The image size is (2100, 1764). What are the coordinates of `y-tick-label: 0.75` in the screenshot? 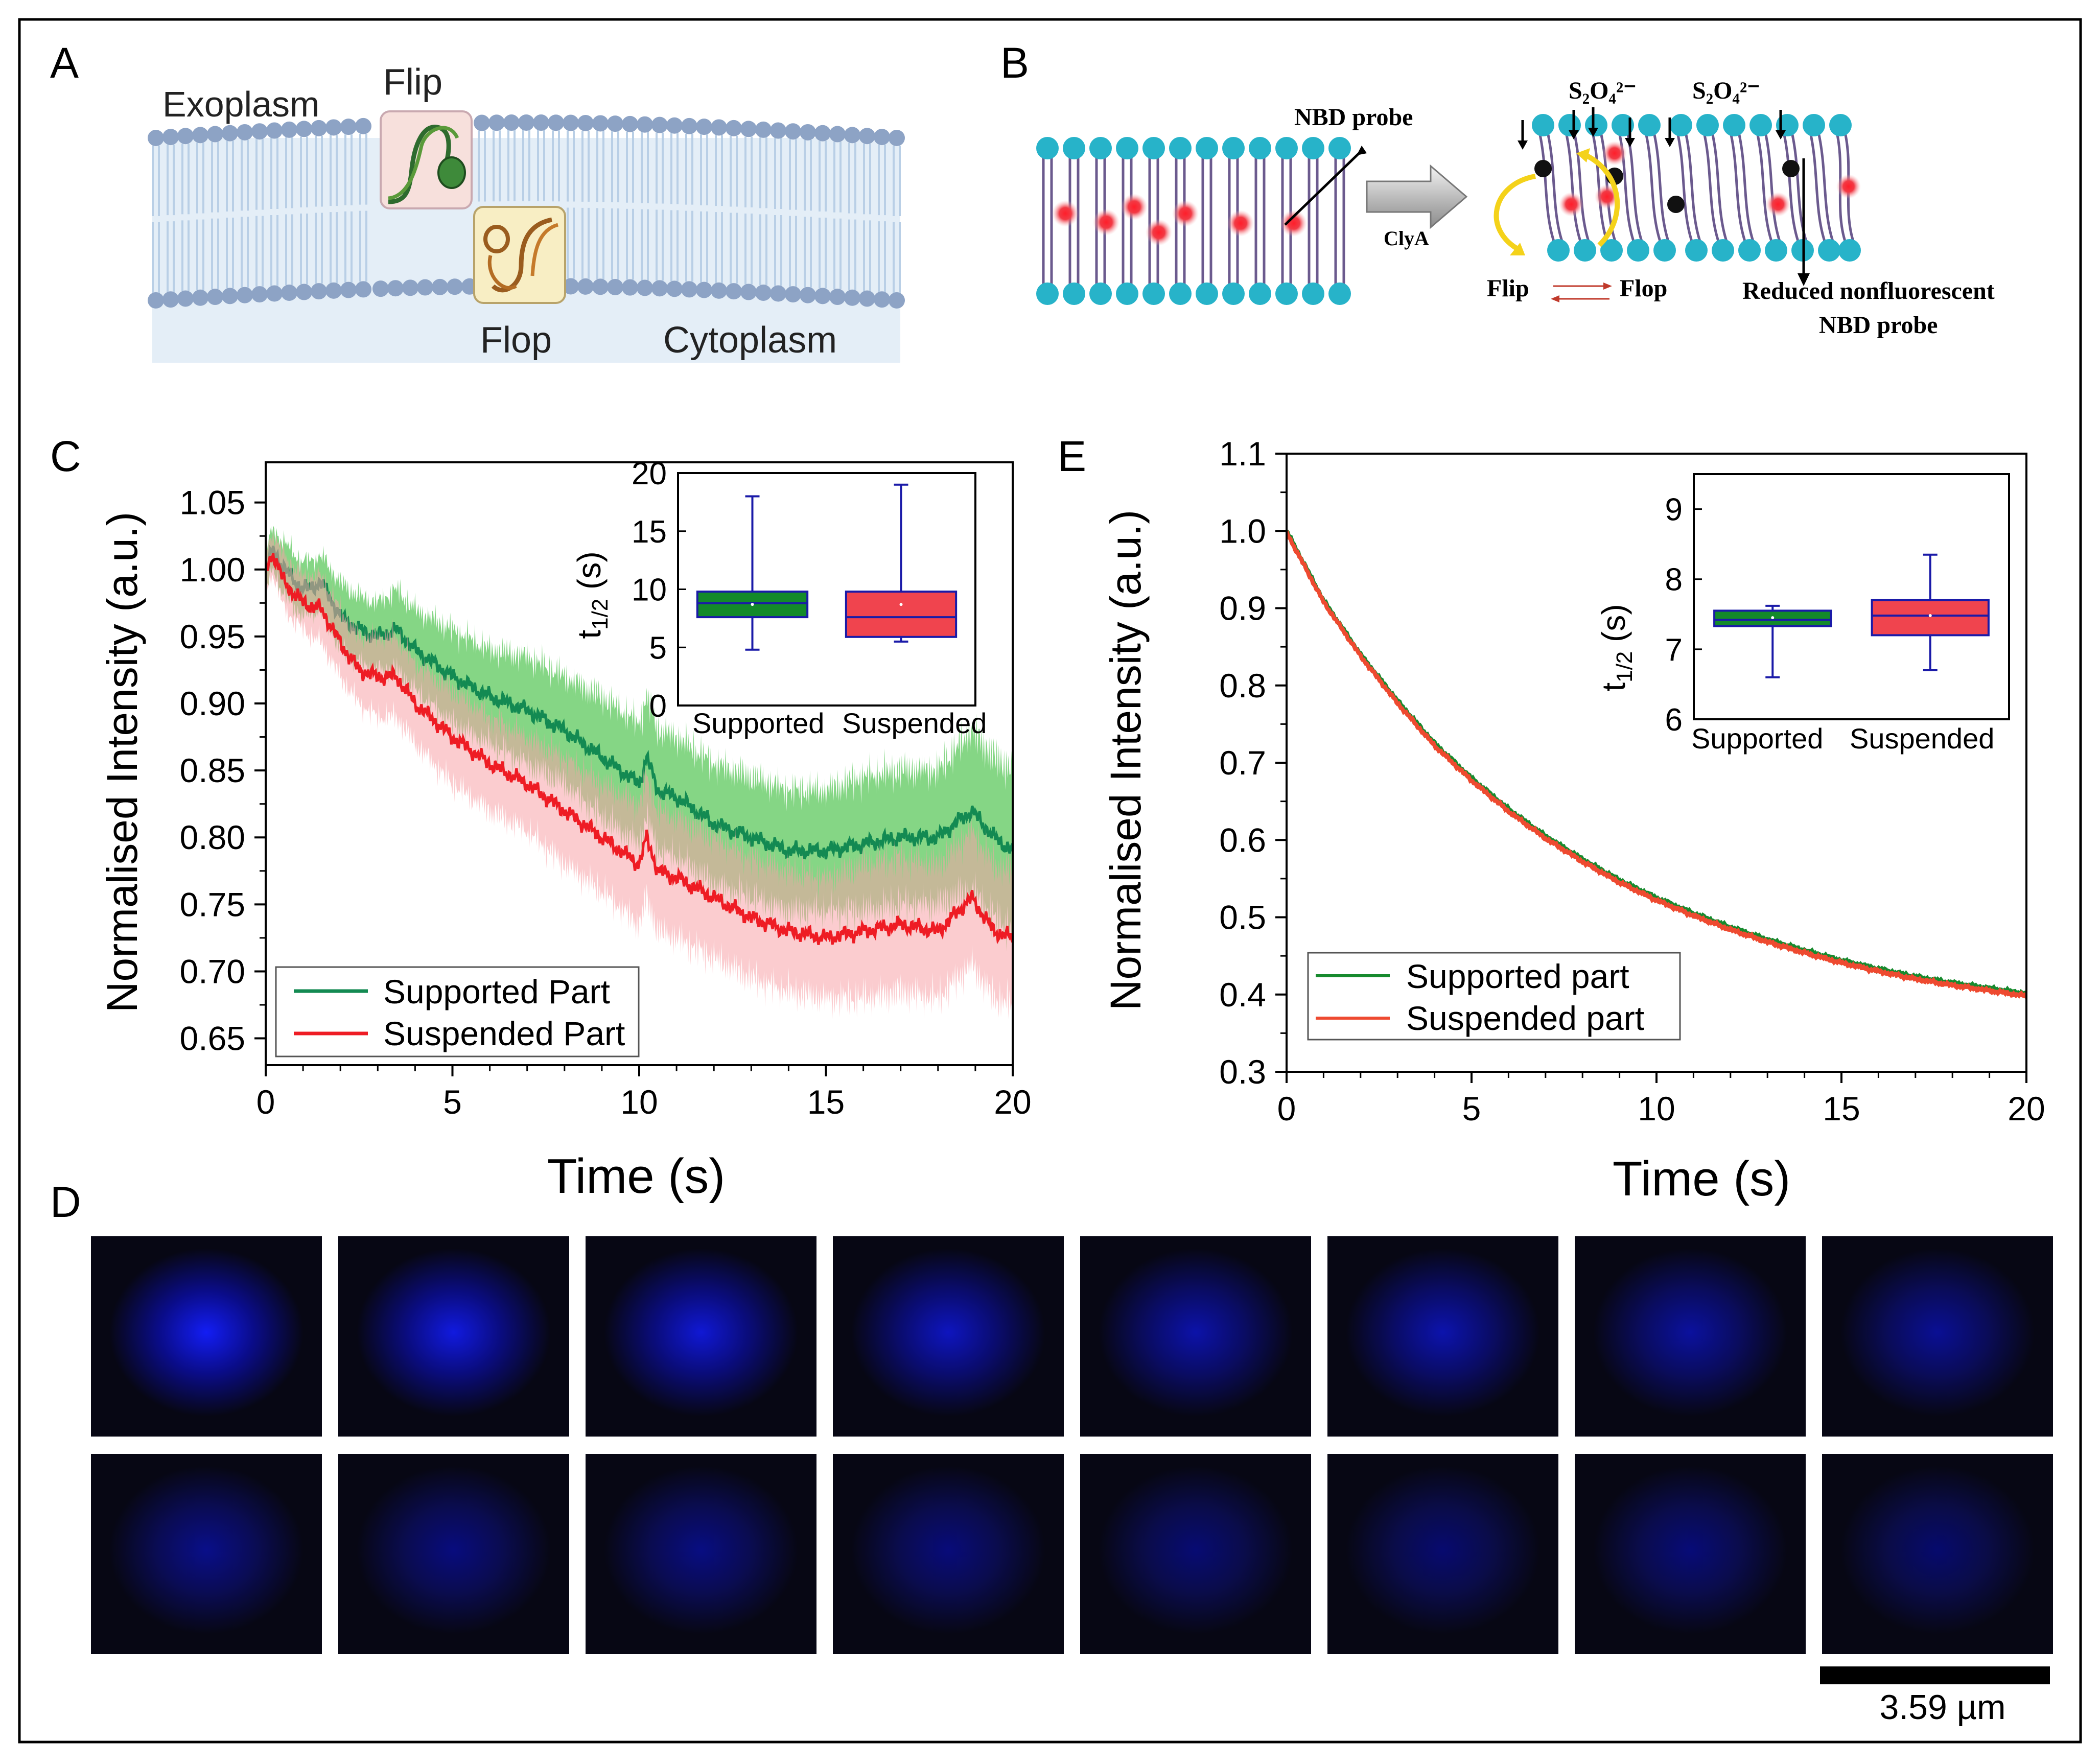 It's located at (212, 904).